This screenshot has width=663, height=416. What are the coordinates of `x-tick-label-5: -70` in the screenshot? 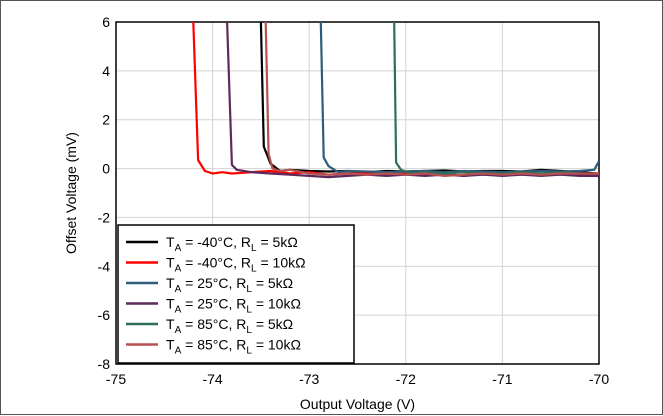 It's located at (599, 379).